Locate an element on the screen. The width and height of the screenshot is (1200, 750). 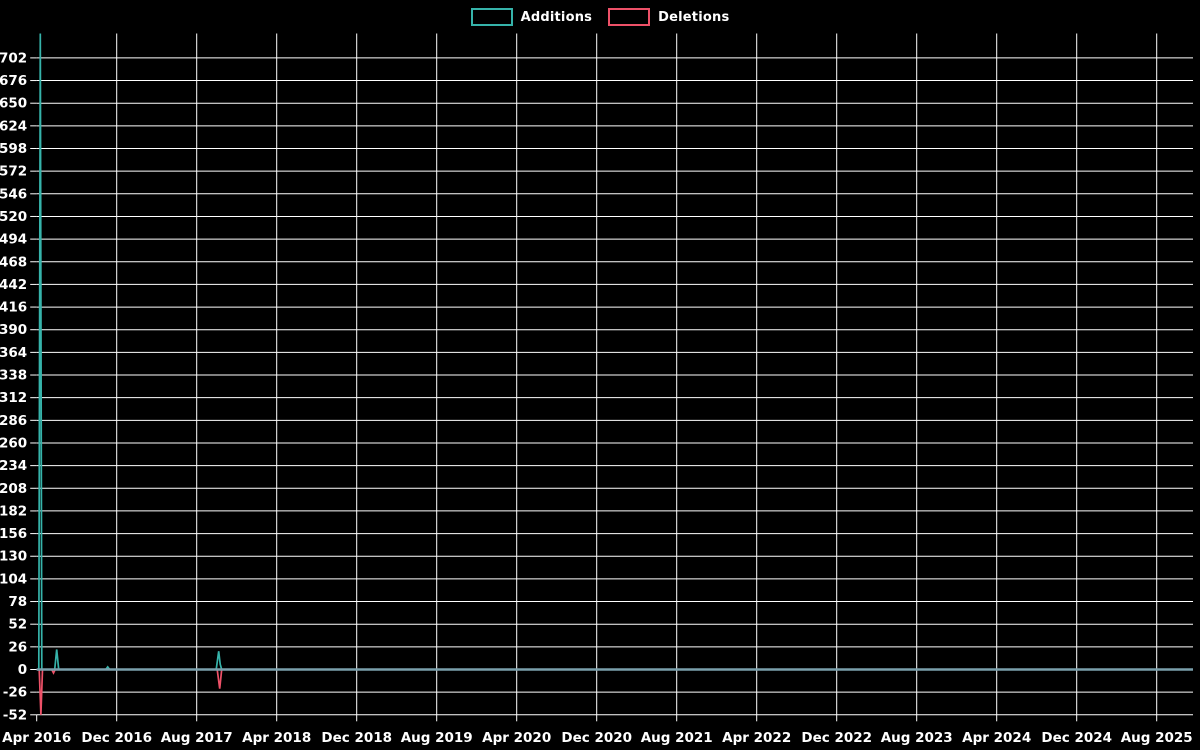
deletions-swatch-icon is located at coordinates (629, 17).